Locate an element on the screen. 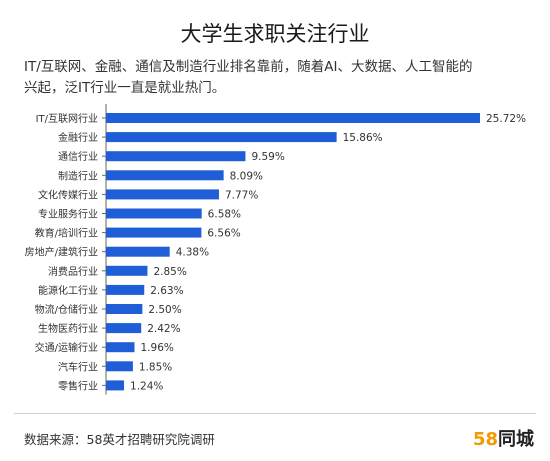  category-label: 能源化工行业 is located at coordinates (68, 290).